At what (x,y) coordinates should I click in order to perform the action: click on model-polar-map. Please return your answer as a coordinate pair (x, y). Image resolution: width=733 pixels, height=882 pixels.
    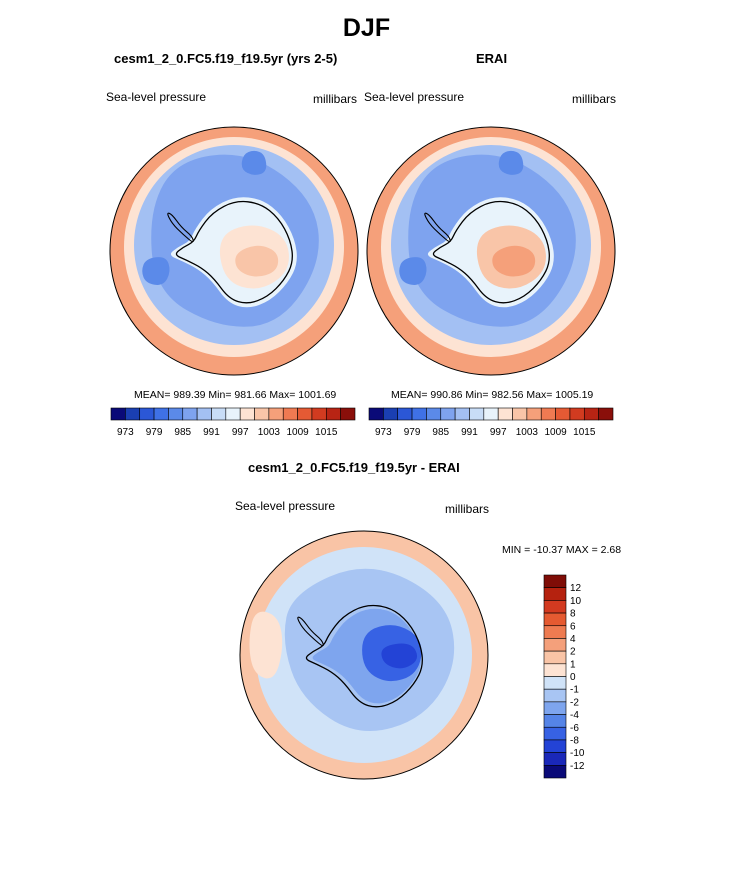
    Looking at the image, I should click on (234, 251).